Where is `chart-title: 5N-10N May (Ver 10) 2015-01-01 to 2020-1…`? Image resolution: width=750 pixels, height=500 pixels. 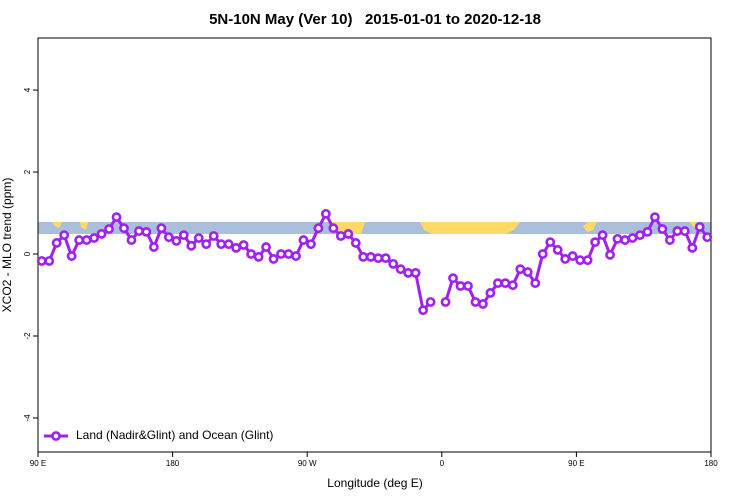 chart-title: 5N-10N May (Ver 10) 2015-01-01 to 2020-1… is located at coordinates (375, 19).